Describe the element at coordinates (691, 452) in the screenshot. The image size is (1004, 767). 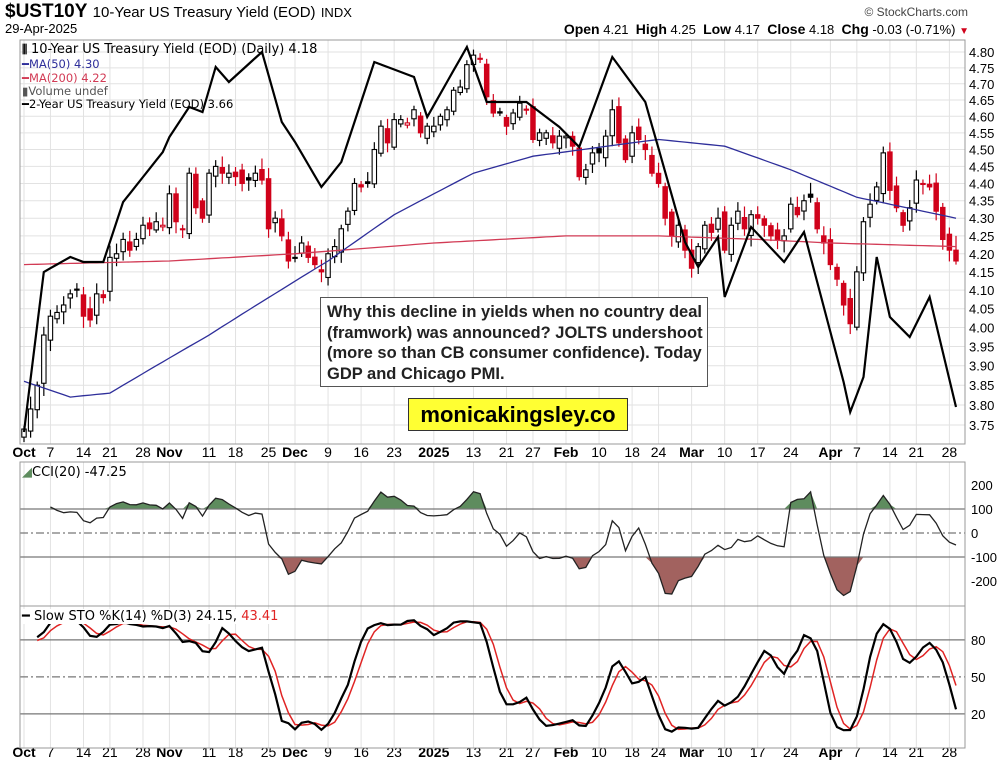
I see `x-tick-label: Mar` at that location.